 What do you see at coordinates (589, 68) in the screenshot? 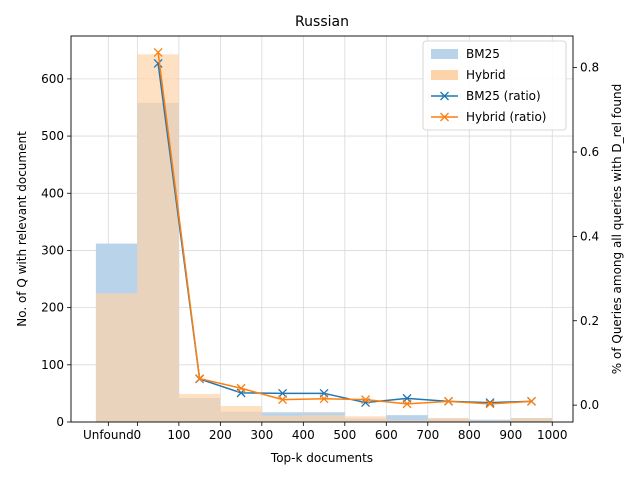
I see `y-right-tick-label: 0.8` at bounding box center [589, 68].